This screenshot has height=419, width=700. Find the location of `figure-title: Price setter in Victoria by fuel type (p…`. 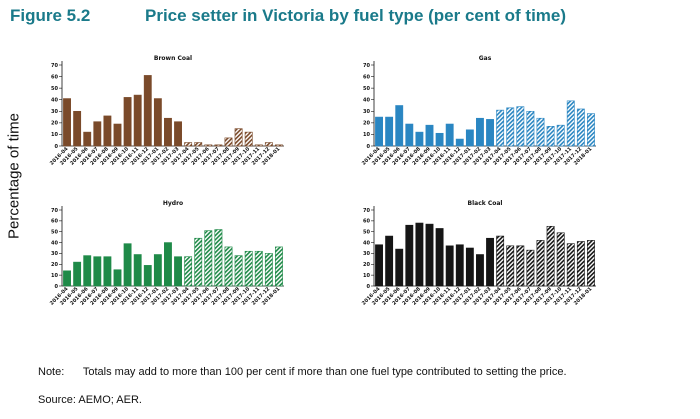

figure-title: Price setter in Victoria by fuel type (p… is located at coordinates (356, 15).